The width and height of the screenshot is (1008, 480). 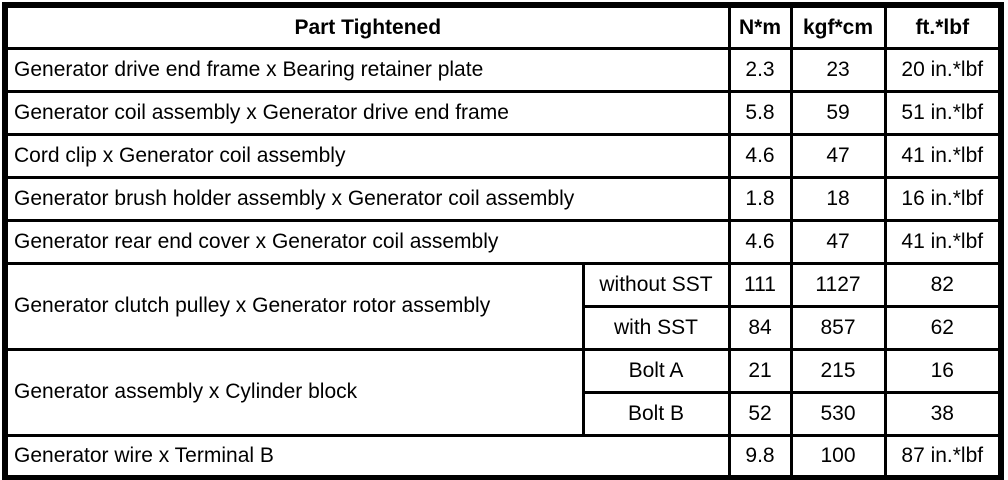 I want to click on nm-cell: 1.8, so click(x=760, y=198).